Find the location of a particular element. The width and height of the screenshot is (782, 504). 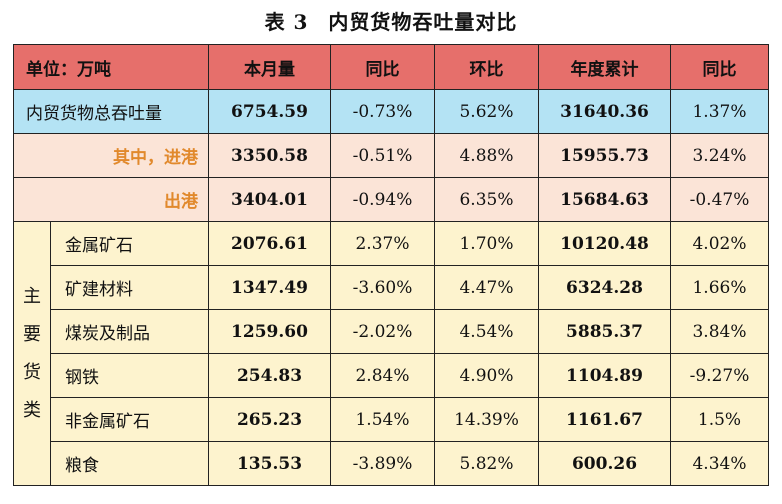

cell-yoy: -3.89% is located at coordinates (382, 463).